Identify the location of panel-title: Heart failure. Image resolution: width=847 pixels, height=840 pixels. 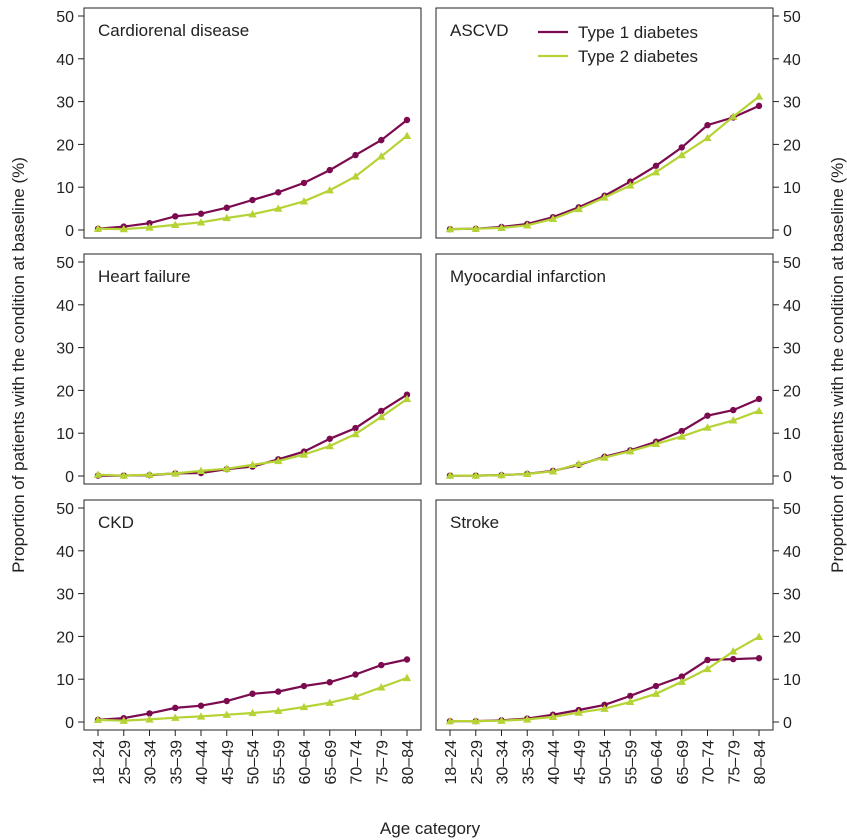
(144, 276).